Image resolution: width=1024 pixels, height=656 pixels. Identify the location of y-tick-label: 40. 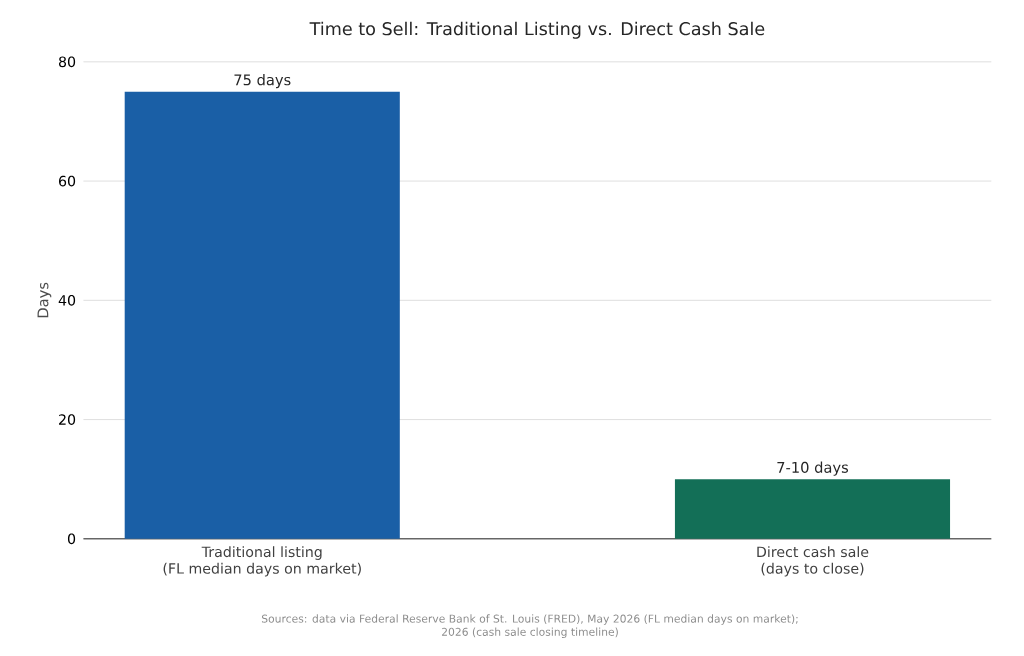
(67, 300).